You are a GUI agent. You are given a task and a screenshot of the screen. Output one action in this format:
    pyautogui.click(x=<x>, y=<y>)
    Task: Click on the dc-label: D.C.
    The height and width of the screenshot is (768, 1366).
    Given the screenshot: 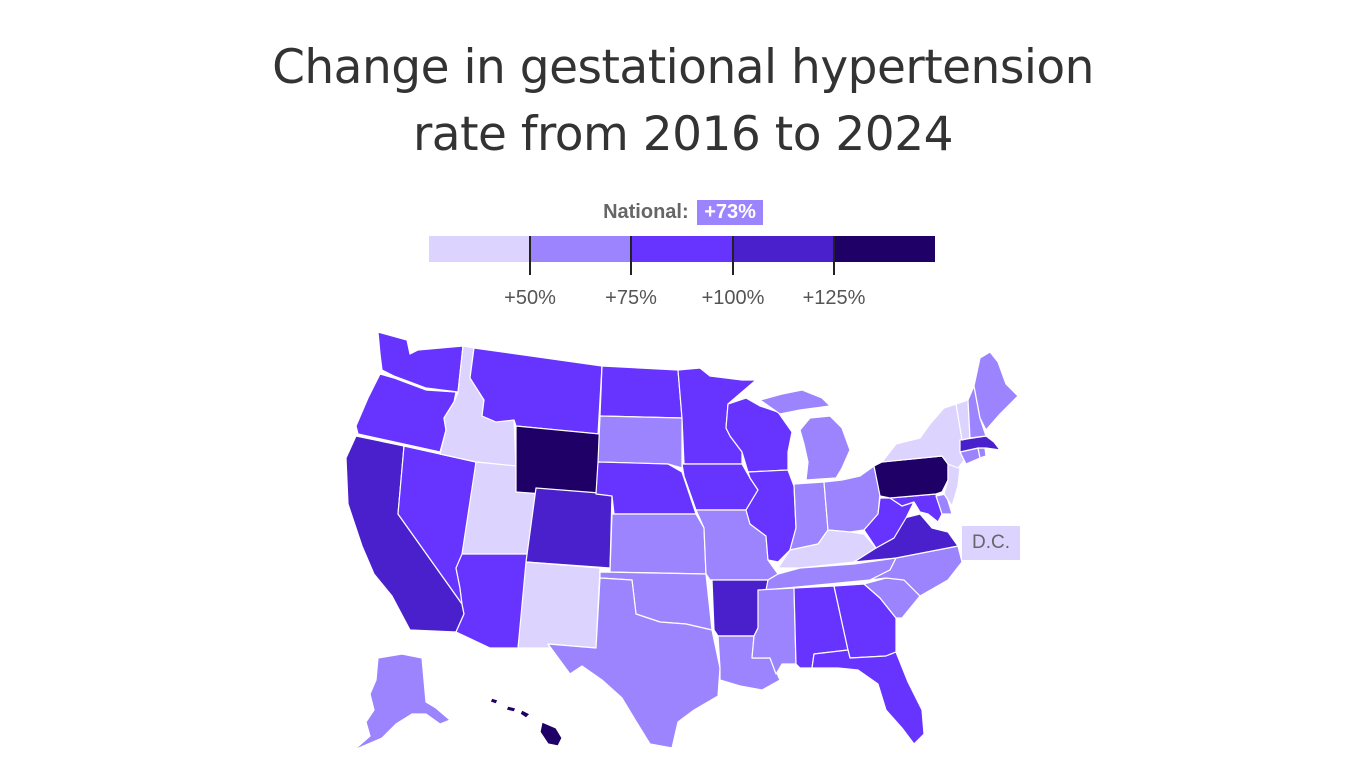 What is the action you would take?
    pyautogui.click(x=991, y=543)
    